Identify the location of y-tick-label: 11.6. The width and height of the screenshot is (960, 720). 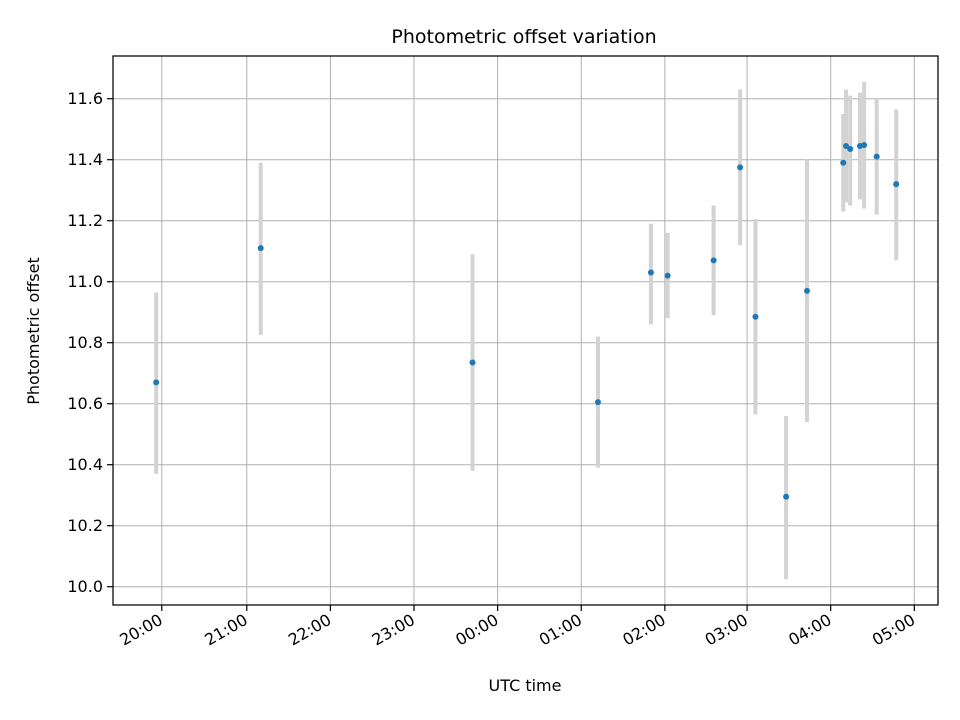
(85, 98).